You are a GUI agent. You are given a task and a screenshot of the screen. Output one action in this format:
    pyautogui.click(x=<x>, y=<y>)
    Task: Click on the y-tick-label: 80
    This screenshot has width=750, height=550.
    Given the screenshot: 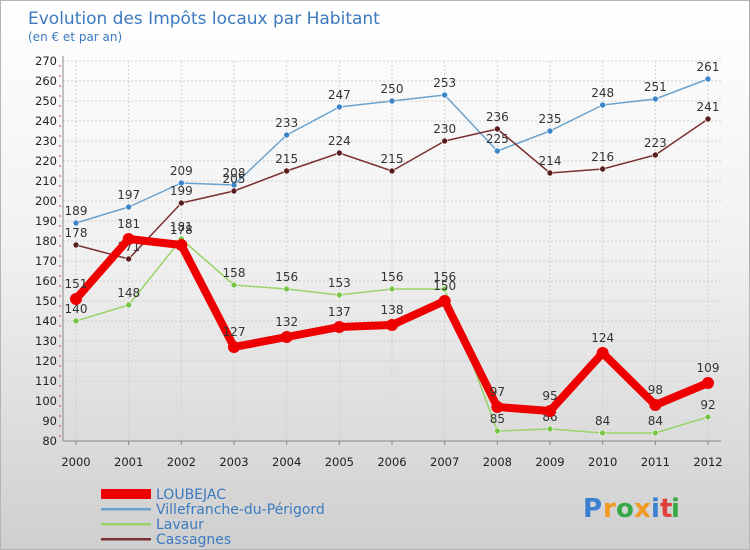 What is the action you would take?
    pyautogui.click(x=49, y=441)
    